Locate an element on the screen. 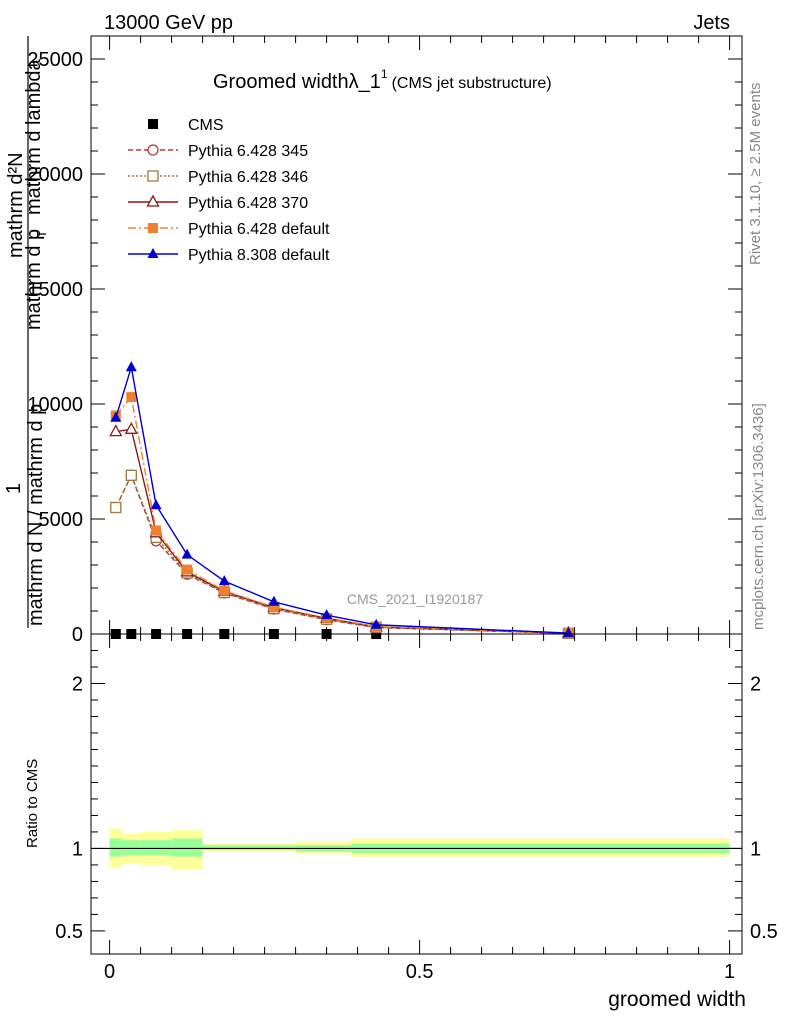 The height and width of the screenshot is (1024, 786). header-right-label: Jets is located at coordinates (711, 23).